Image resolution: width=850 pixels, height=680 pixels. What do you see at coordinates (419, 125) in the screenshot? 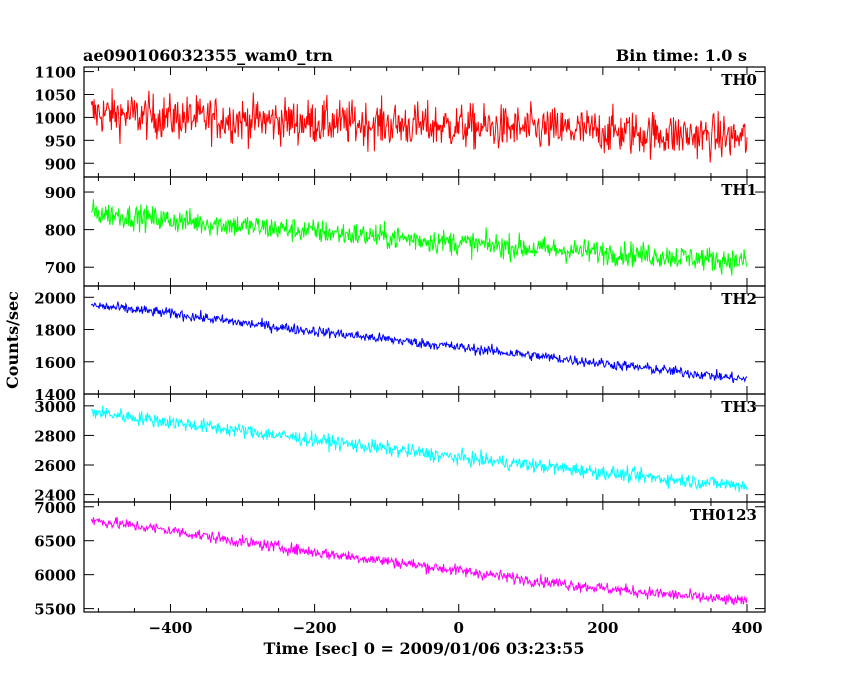
I see `series-th0` at bounding box center [419, 125].